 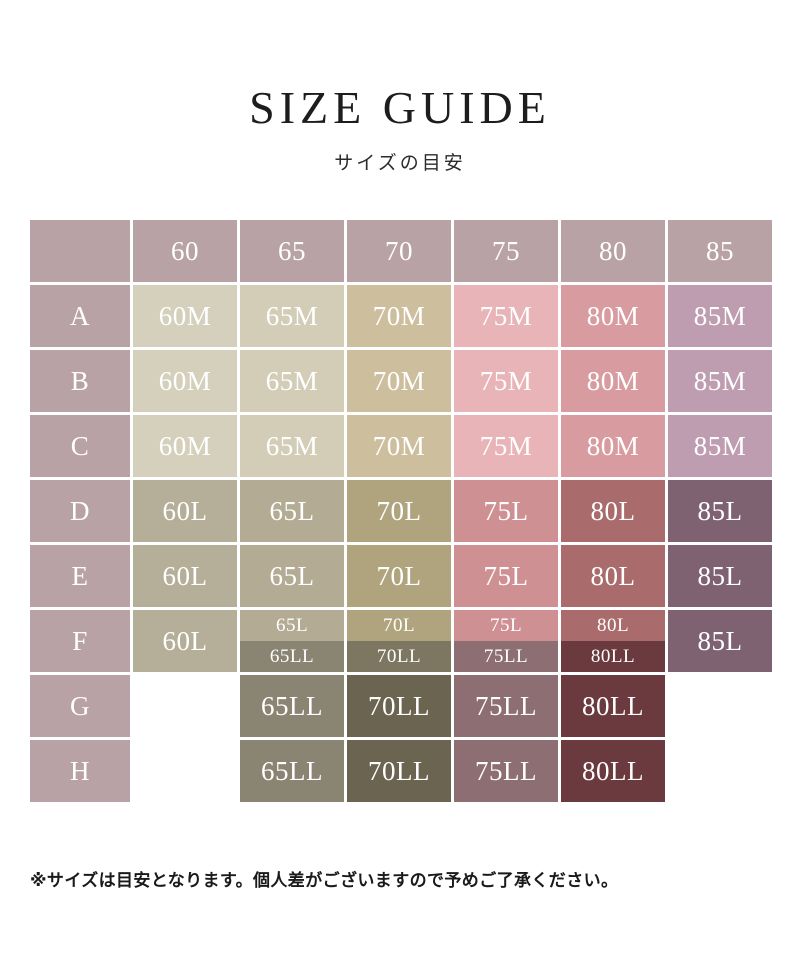 I want to click on size-cell-85-C: 85M, so click(x=720, y=446).